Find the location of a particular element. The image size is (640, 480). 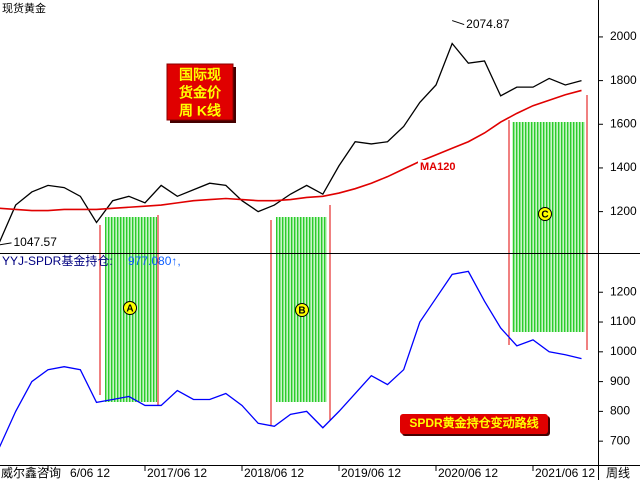

x-tick-label: 2020/06 12 is located at coordinates (468, 473).